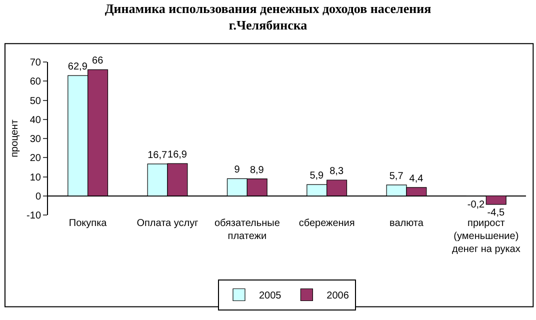  Describe the element at coordinates (247, 230) in the screenshot. I see `x-tick-label: обязательные платежи` at that location.